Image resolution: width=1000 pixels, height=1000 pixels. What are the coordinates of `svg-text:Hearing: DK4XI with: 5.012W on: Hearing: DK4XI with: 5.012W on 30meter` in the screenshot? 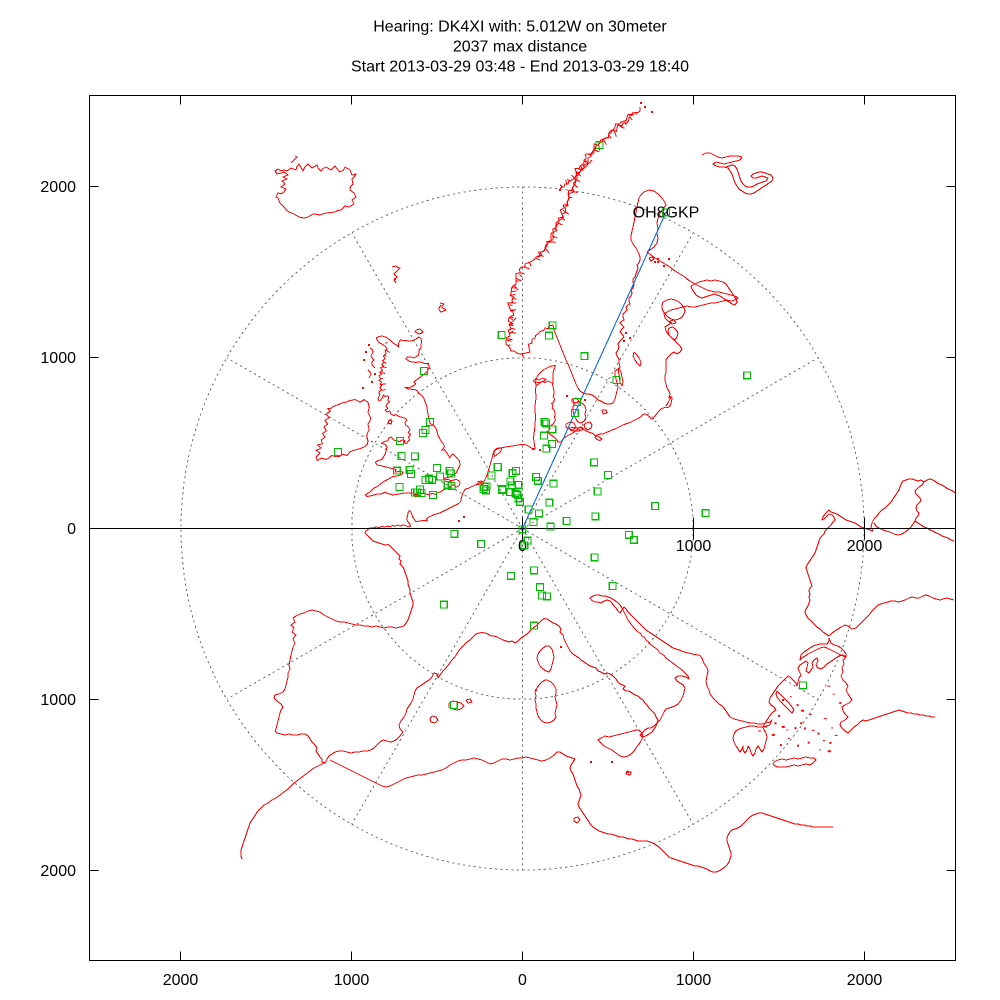 It's located at (520, 27).